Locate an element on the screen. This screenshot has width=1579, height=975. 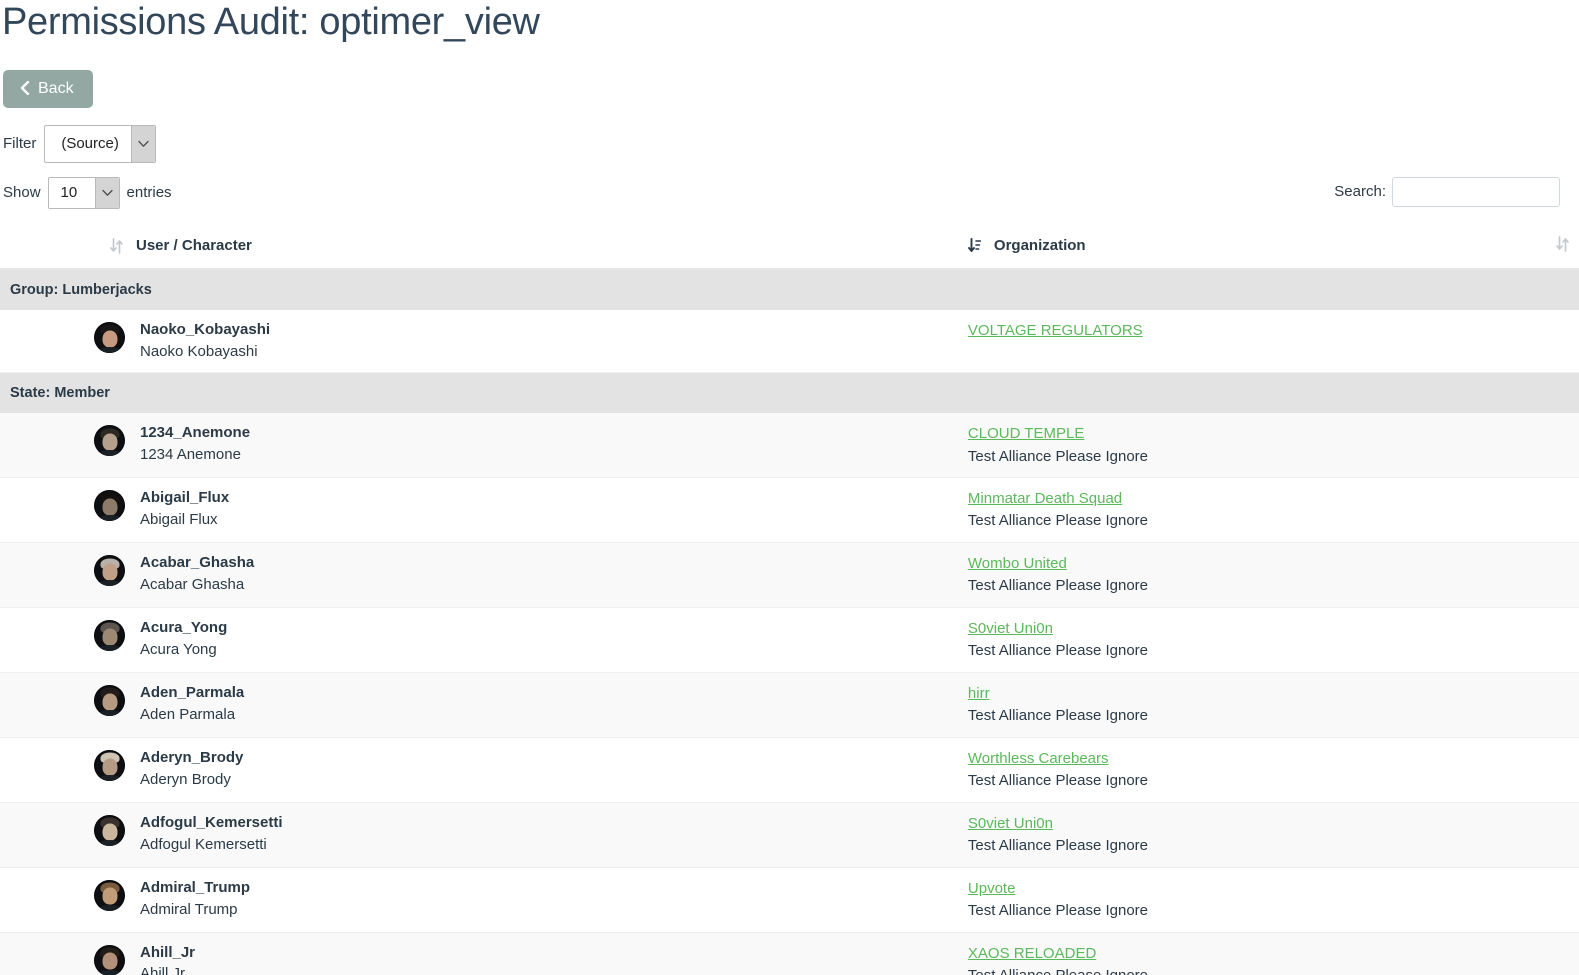
user-login: 1234_Anemone is located at coordinates (195, 433).